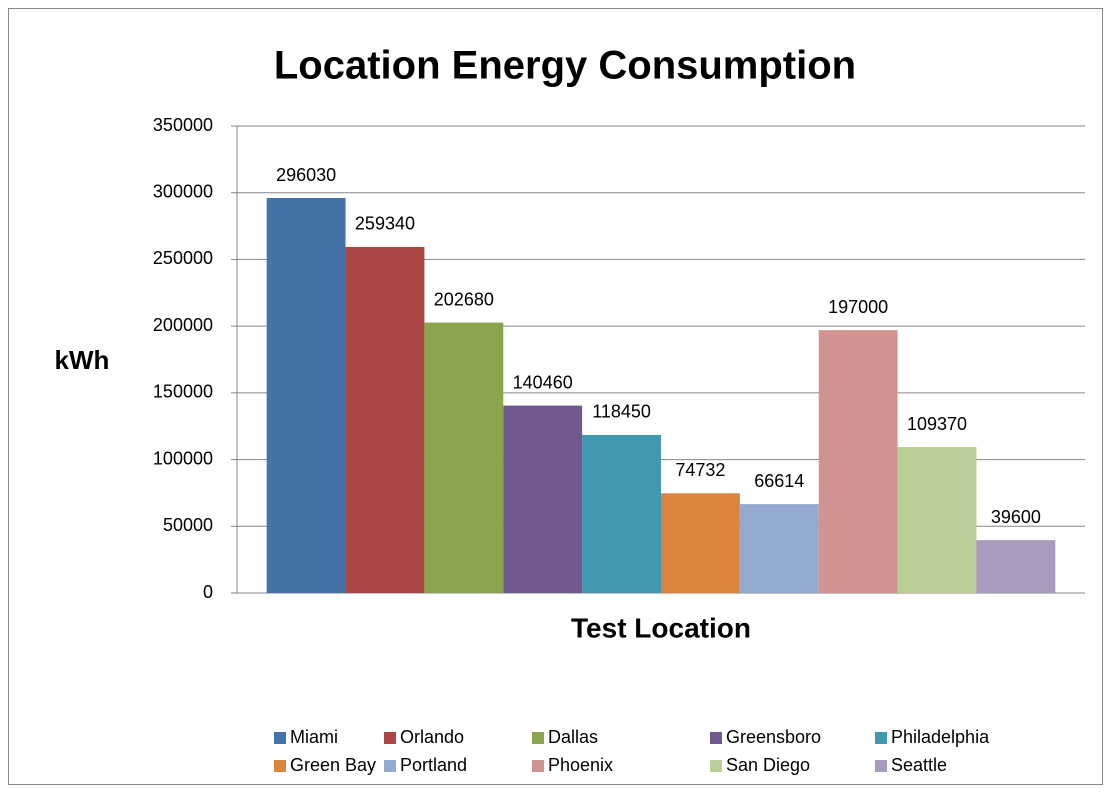 The height and width of the screenshot is (792, 1111). I want to click on y-tick-label: 300000, so click(183, 191).